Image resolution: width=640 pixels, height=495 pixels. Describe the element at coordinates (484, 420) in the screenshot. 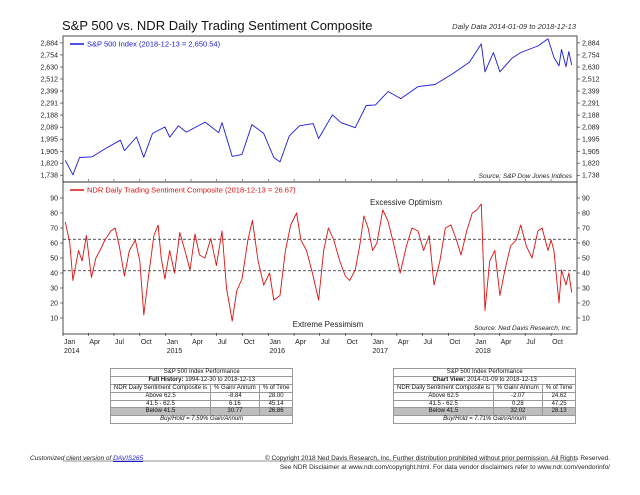

I see `table-buyhold: Buy/Hold = 7.71% Gain/Annum` at that location.